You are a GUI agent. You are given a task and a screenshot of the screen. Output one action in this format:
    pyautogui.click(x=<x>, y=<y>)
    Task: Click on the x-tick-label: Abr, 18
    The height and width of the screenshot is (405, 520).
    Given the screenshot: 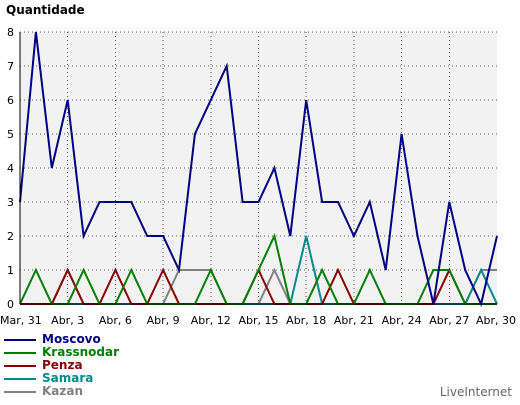 What is the action you would take?
    pyautogui.click(x=306, y=320)
    